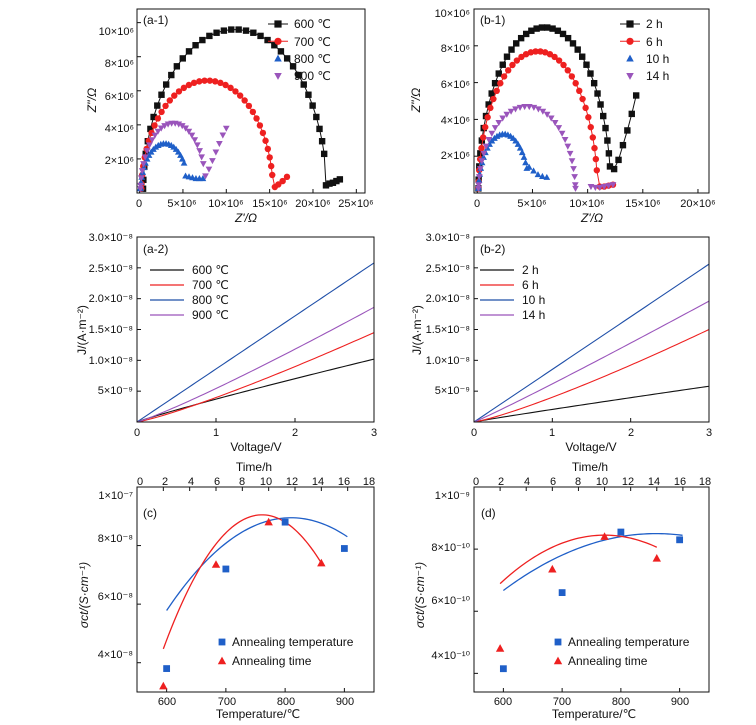 The height and width of the screenshot is (725, 756). I want to click on panel-c-xtick-label: 900, so click(345, 702).